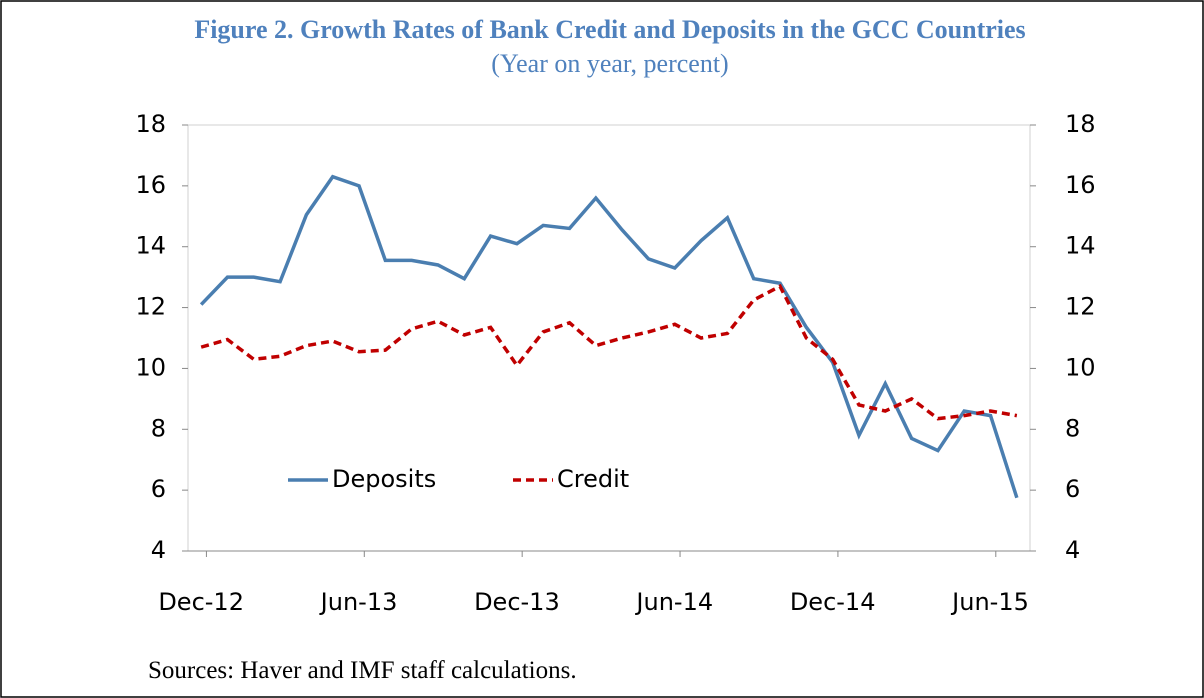 The height and width of the screenshot is (698, 1204). I want to click on y2-tick-label: 4, so click(1072, 550).